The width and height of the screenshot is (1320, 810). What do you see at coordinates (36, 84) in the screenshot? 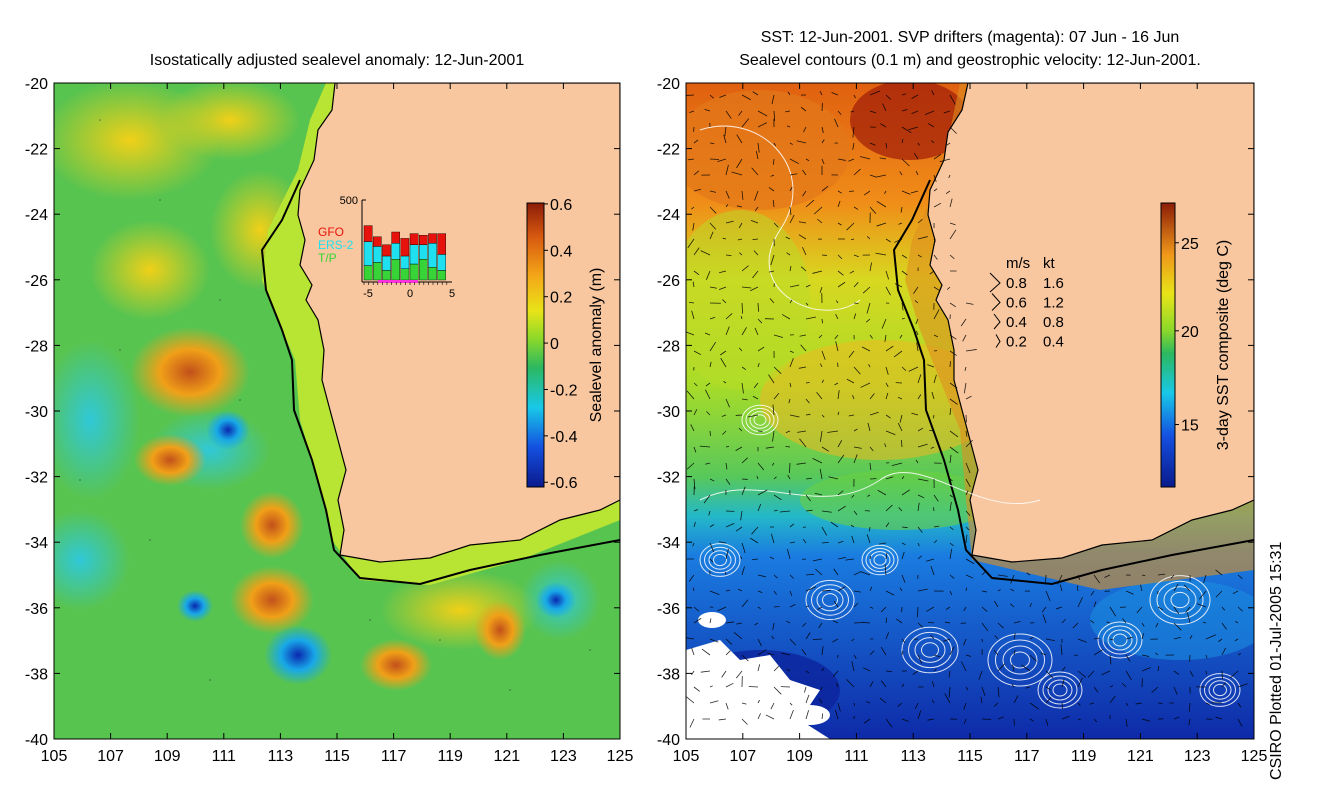
I see `y-tick-label: -20` at bounding box center [36, 84].